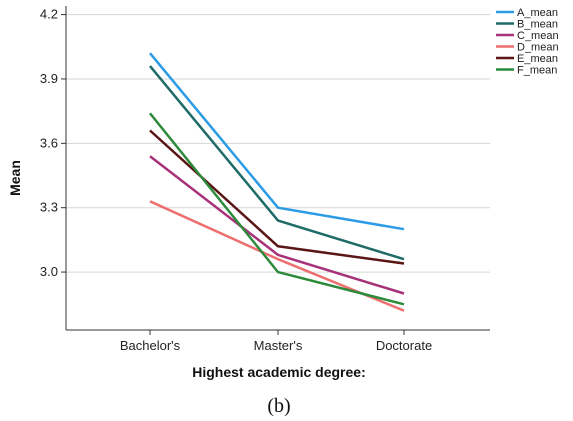 The width and height of the screenshot is (573, 421). What do you see at coordinates (404, 345) in the screenshot?
I see `x-tick-label: Doctorate` at bounding box center [404, 345].